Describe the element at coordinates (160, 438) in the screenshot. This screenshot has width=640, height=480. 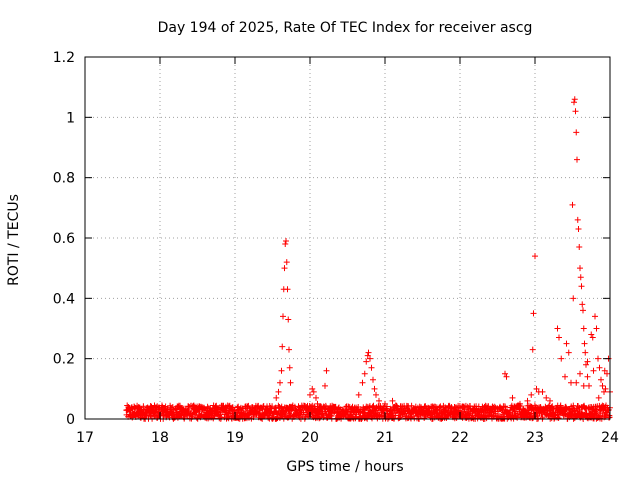
I see `x-tick-label: 18` at that location.